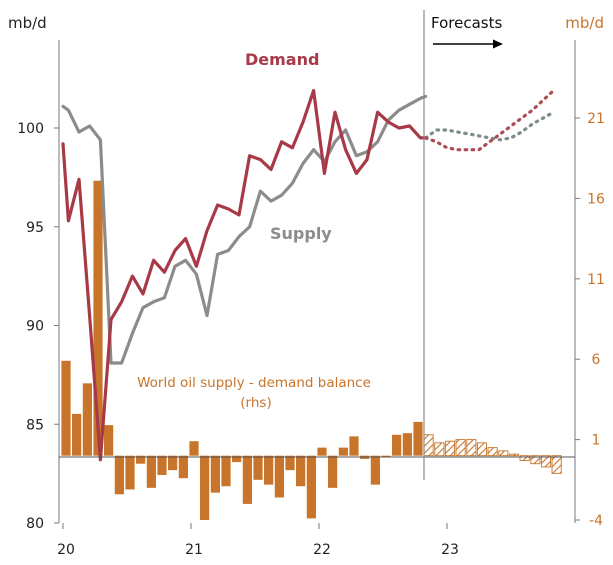 This screenshot has width=613, height=565. Describe the element at coordinates (466, 23) in the screenshot. I see `forecast-label: Forecasts` at that location.